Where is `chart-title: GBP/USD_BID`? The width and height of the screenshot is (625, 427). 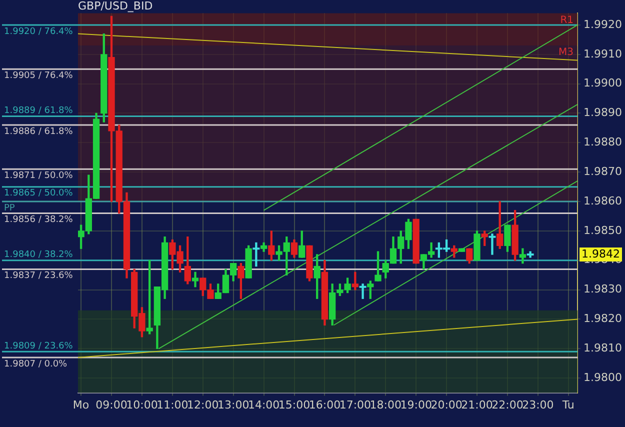 chart-title: GBP/USD_BID is located at coordinates (115, 6).